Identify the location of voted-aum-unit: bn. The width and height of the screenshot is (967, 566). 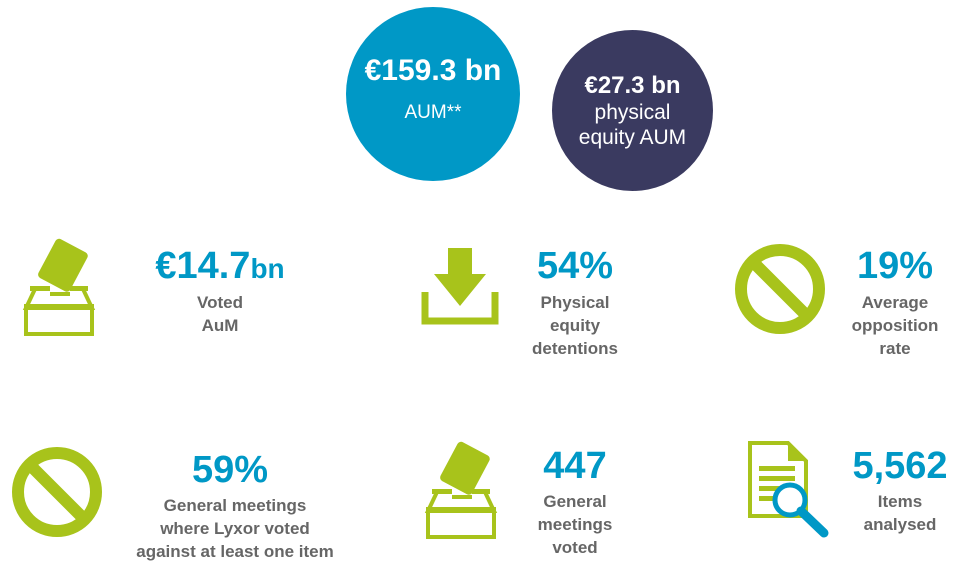
(267, 268).